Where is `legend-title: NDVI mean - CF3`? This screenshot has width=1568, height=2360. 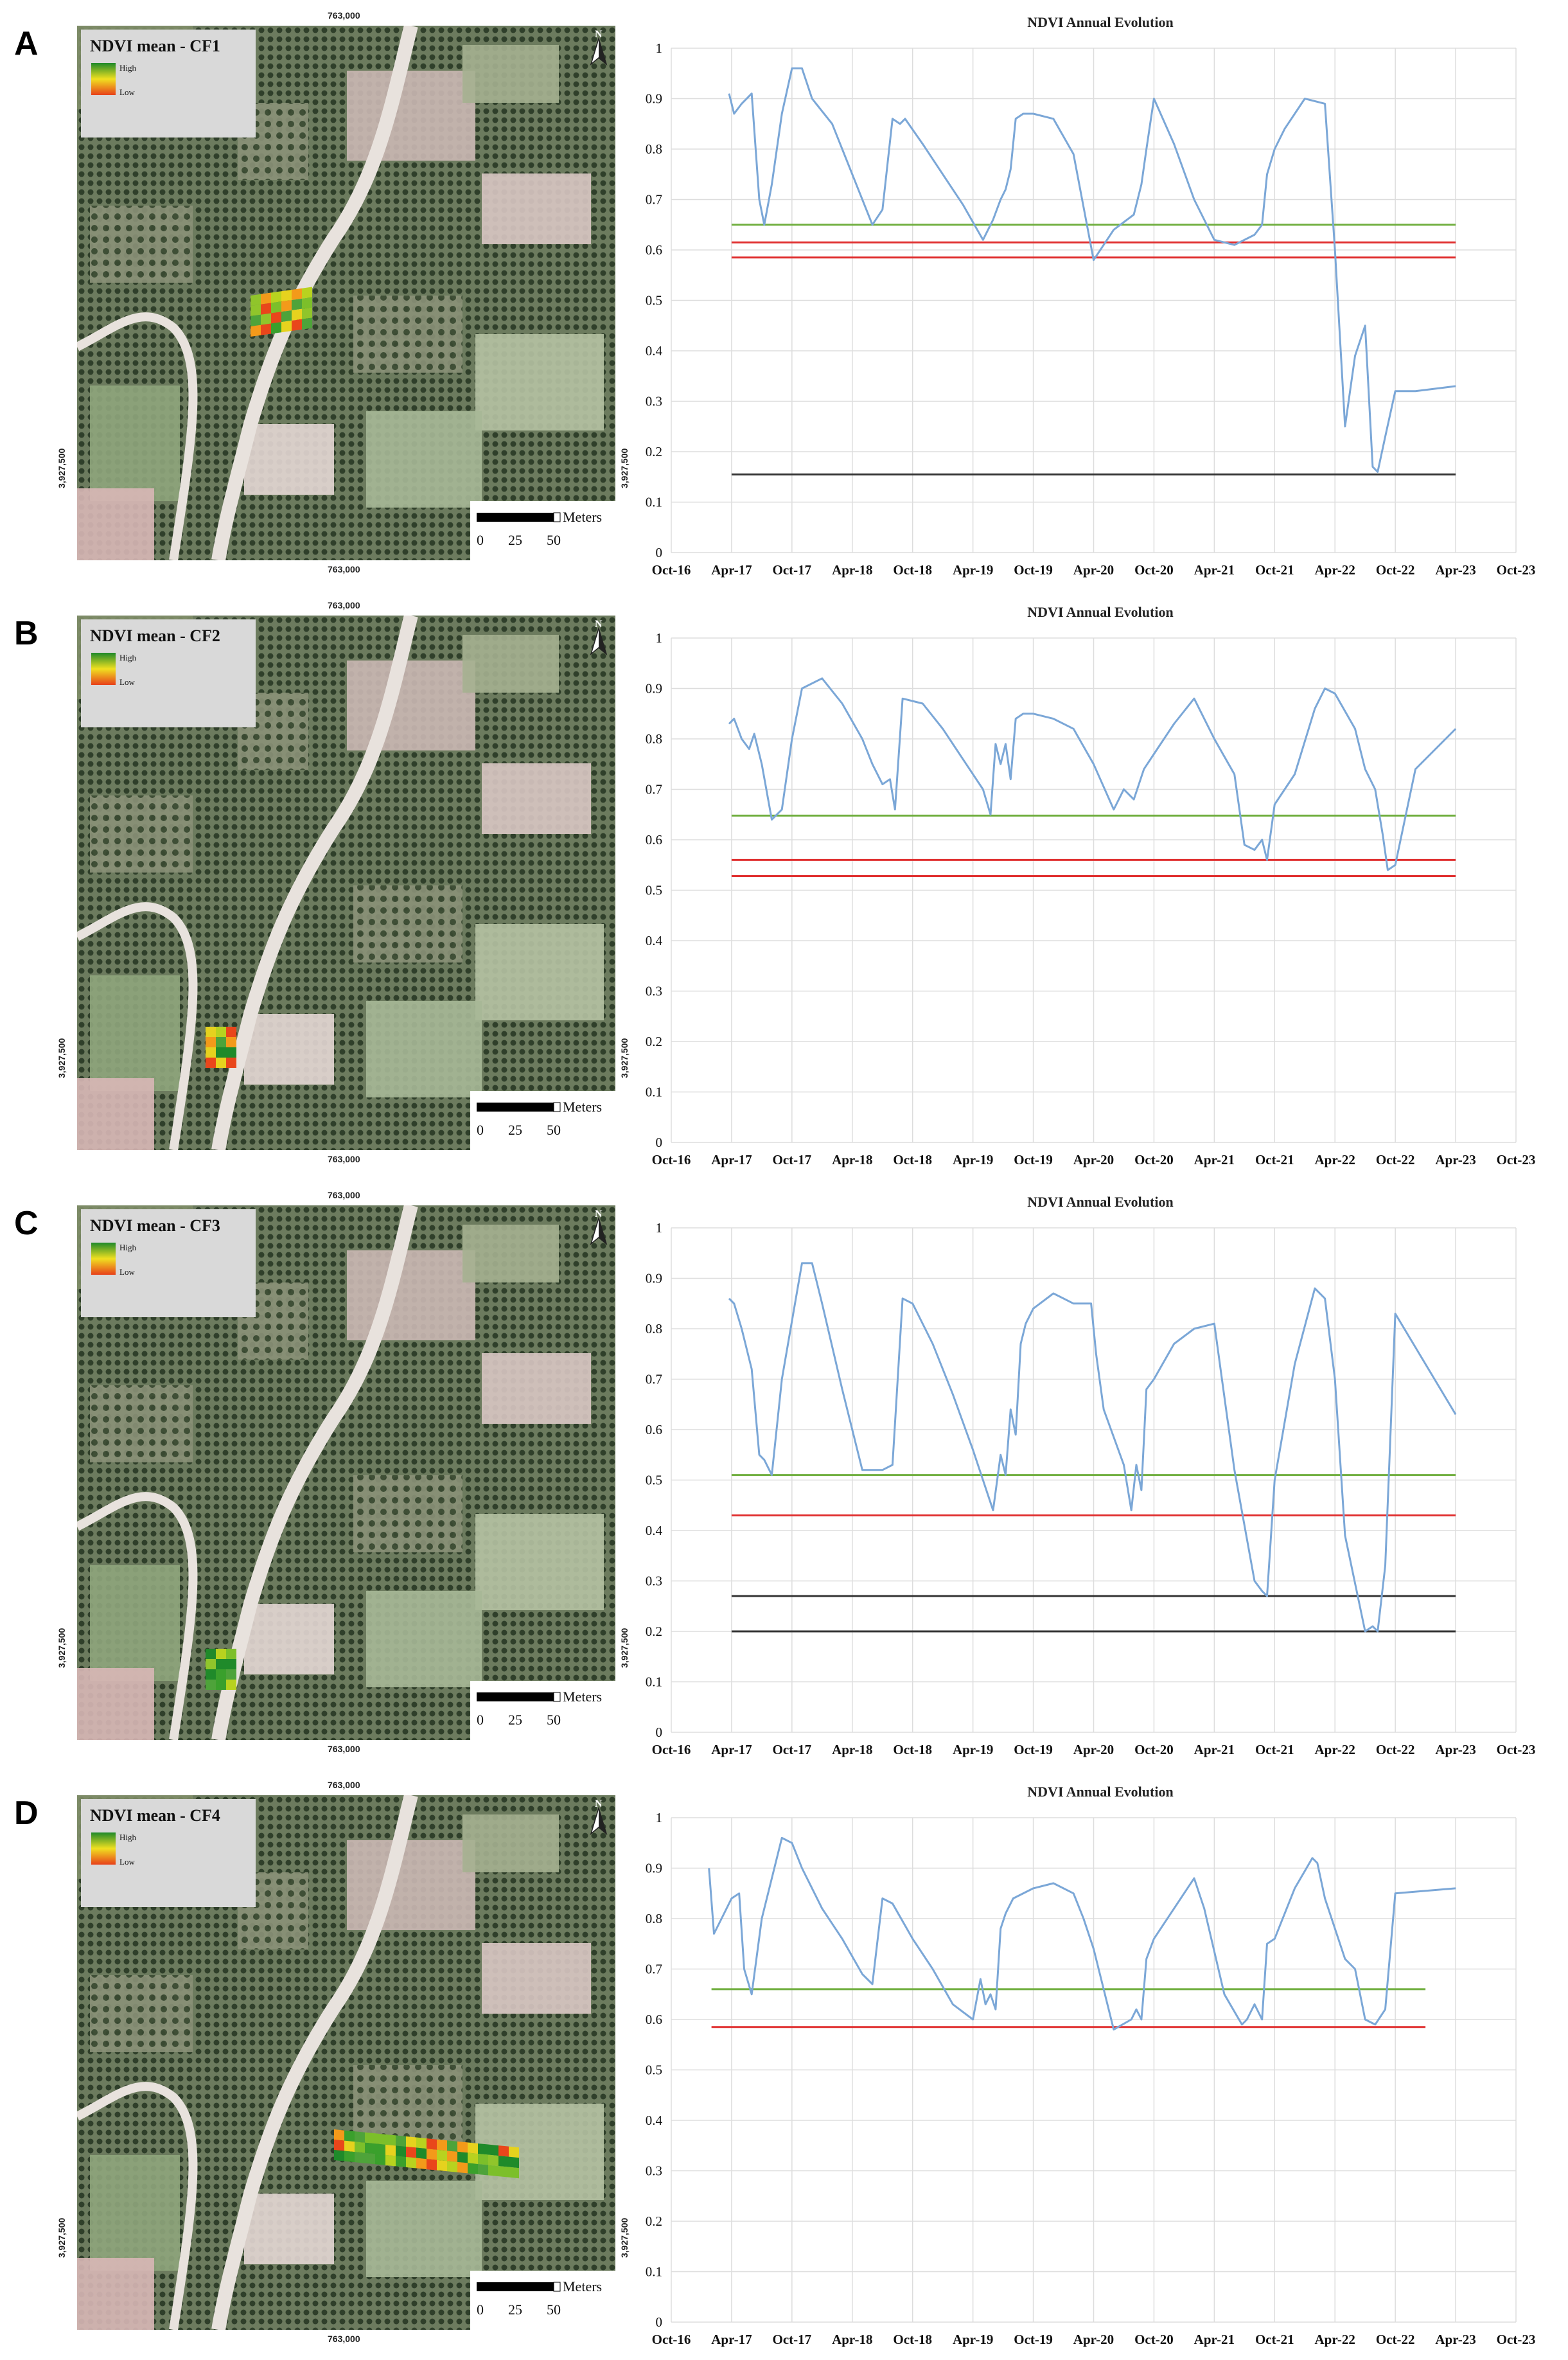 legend-title: NDVI mean - CF3 is located at coordinates (155, 1225).